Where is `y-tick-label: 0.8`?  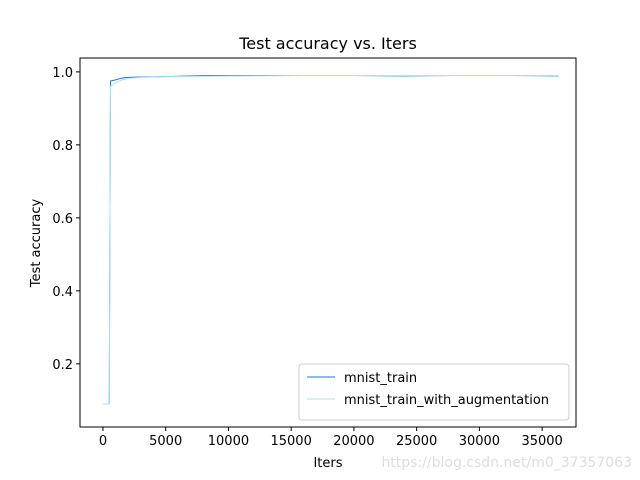 y-tick-label: 0.8 is located at coordinates (62, 146).